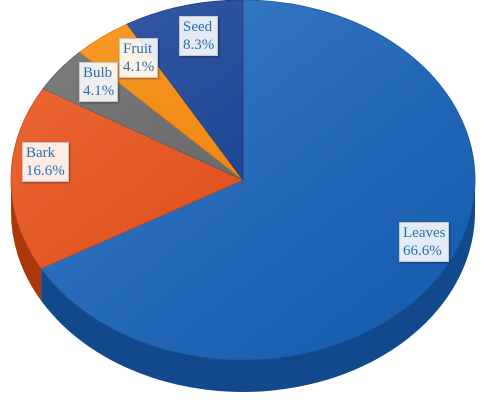 This screenshot has height=402, width=486. Describe the element at coordinates (45, 171) in the screenshot. I see `slice-label-value: 16.6%` at that location.